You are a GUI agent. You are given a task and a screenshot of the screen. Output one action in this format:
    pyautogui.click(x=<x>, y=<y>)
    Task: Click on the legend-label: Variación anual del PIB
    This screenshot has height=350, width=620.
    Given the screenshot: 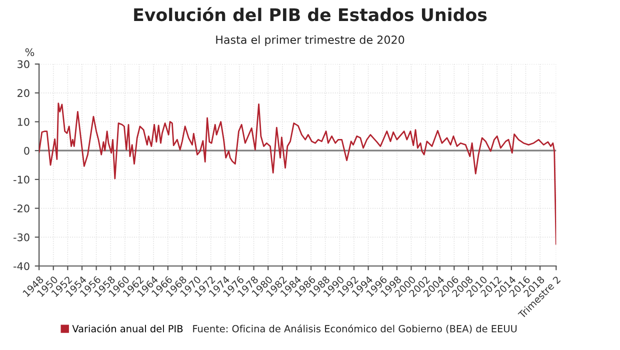 What is the action you would take?
    pyautogui.click(x=127, y=328)
    